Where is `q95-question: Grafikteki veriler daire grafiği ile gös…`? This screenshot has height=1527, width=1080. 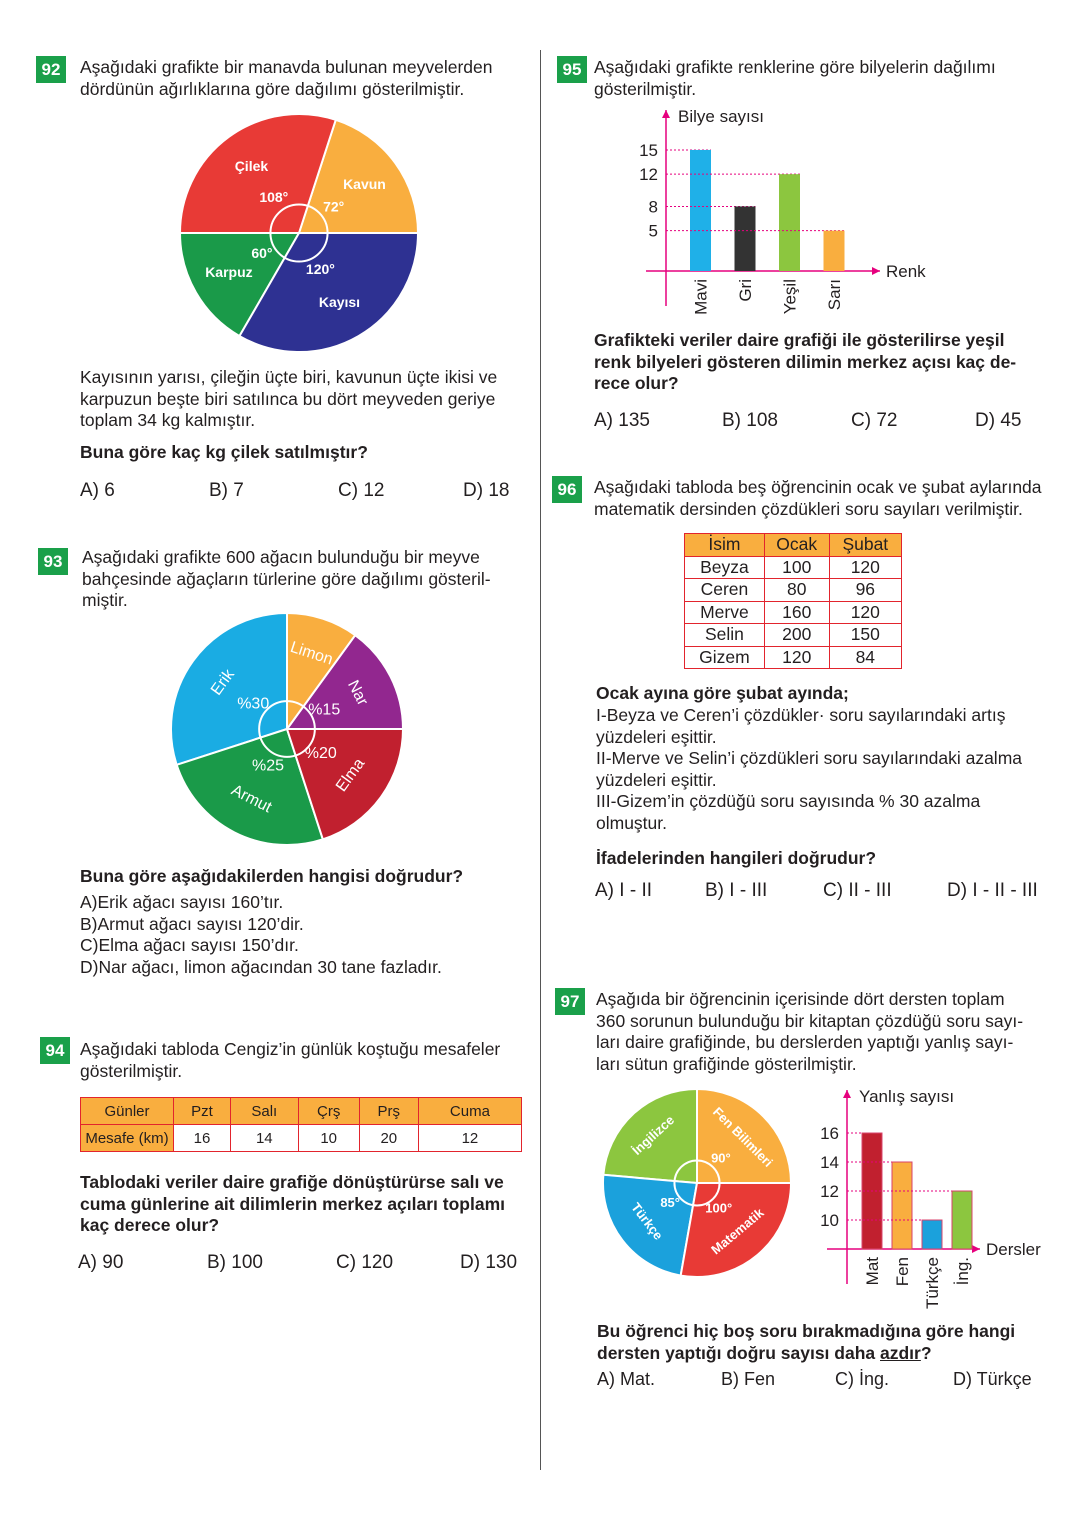
q95-question: Grafikteki veriler daire grafiği ile gös… is located at coordinates (805, 362).